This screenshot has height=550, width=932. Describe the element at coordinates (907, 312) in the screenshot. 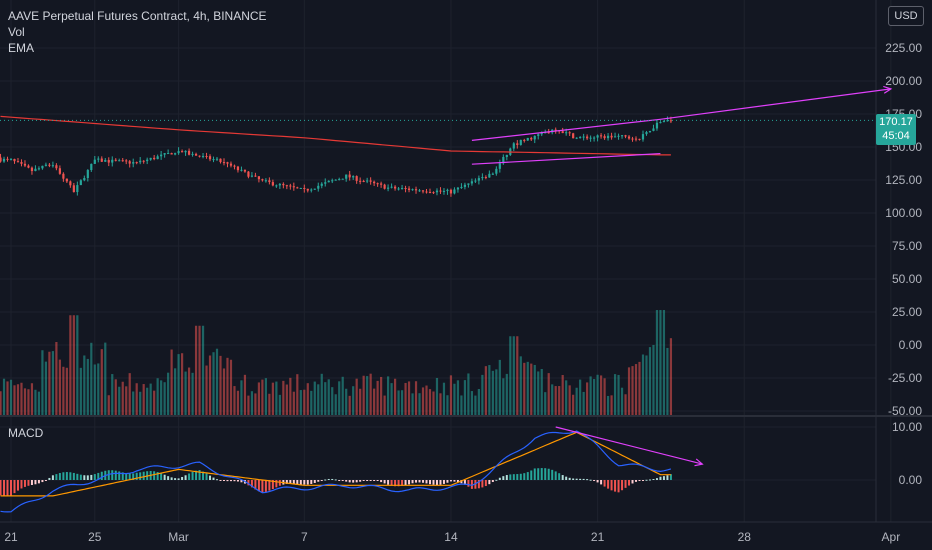

I see `price-tick-label: 25.00` at that location.